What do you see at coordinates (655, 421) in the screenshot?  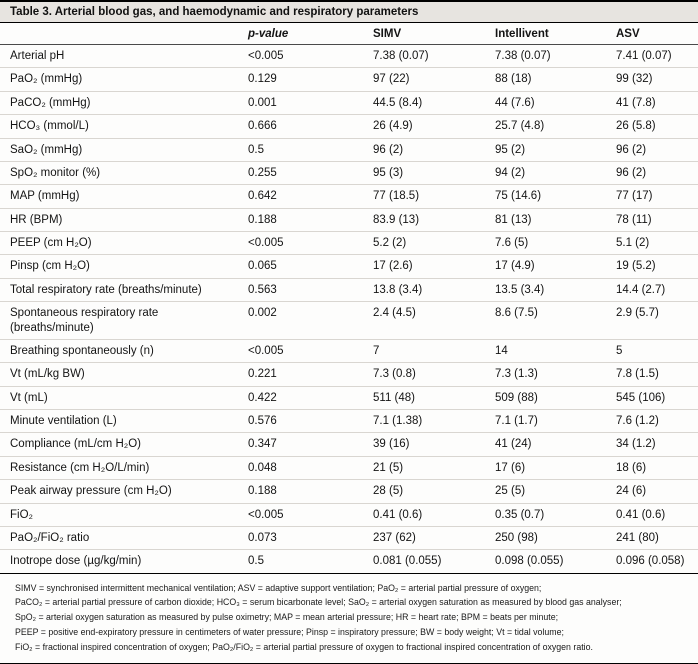 I see `value-cell: 7.6 (1.2)` at bounding box center [655, 421].